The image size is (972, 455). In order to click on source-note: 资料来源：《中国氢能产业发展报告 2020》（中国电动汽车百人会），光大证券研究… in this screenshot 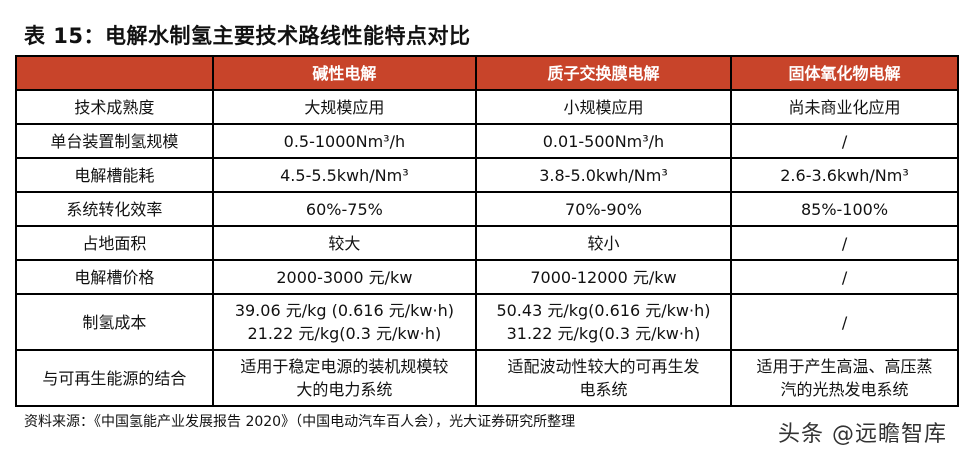, I will do `click(300, 422)`.